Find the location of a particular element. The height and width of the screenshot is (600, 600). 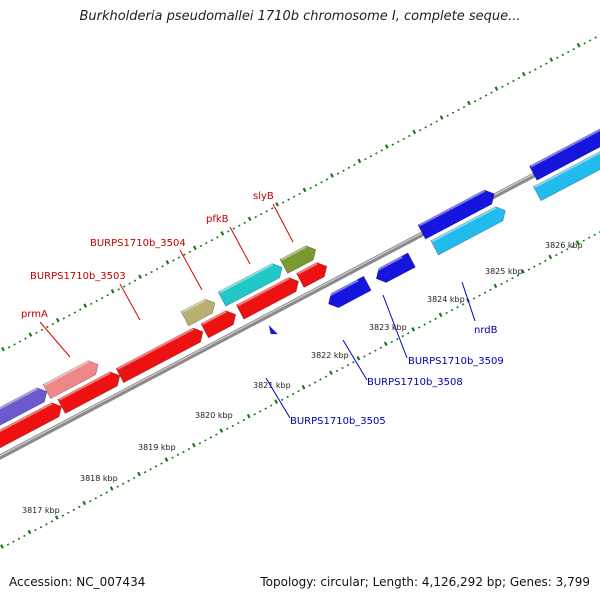

gene-label-reverse: BURPS1710b_3508 is located at coordinates (415, 382).